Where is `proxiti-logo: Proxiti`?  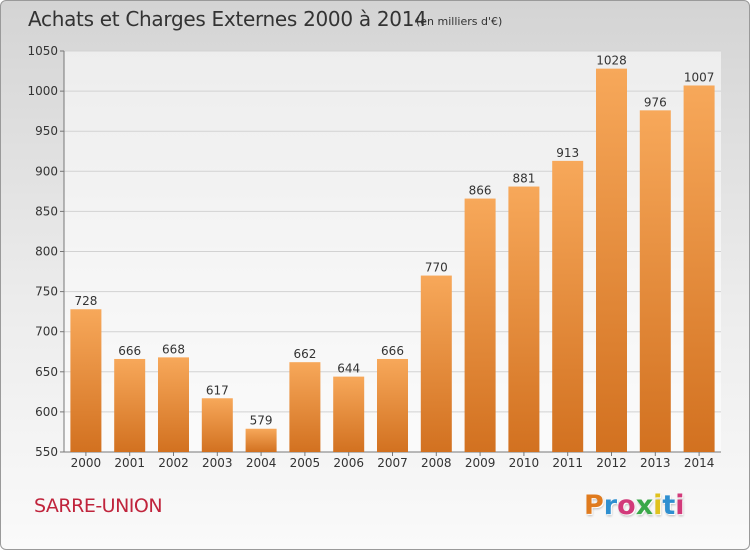
proxiti-logo: Proxiti is located at coordinates (634, 505).